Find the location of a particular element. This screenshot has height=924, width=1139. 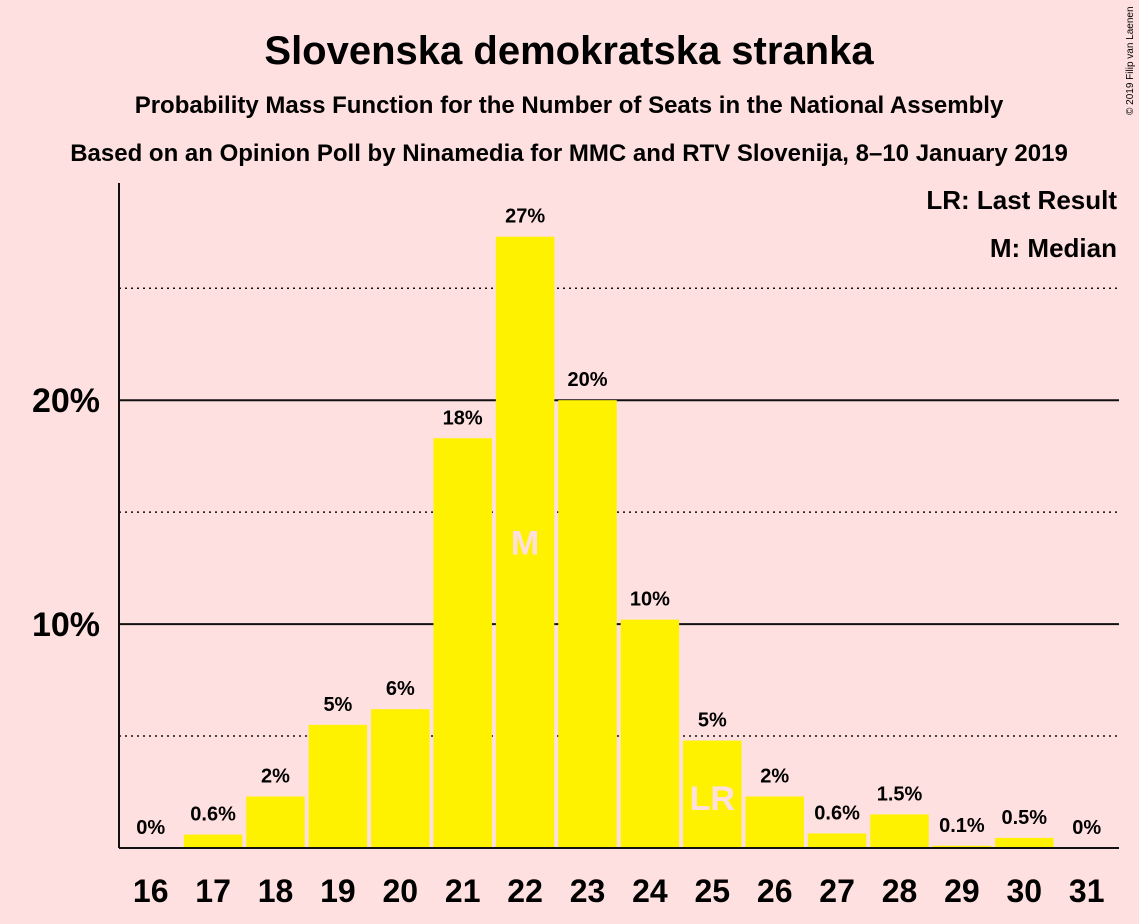

x-tick-19: 19 is located at coordinates (338, 891).